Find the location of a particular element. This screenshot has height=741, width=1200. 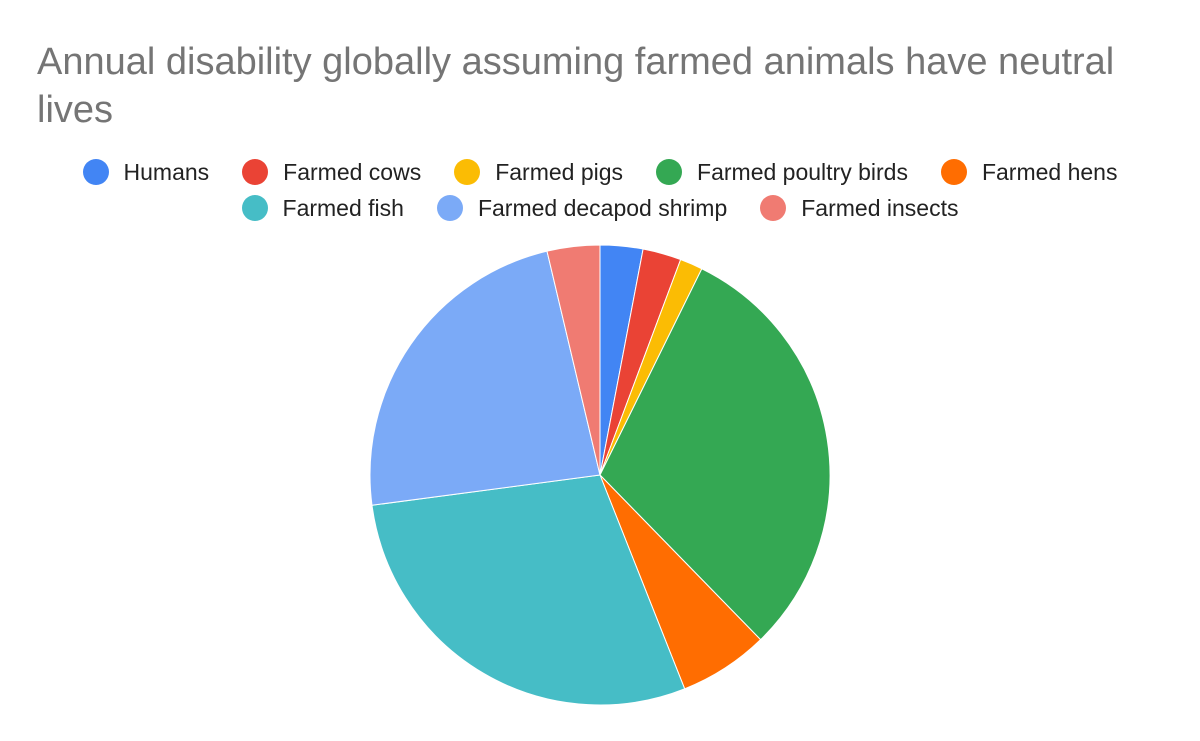

legend-swatch-farmed-insects is located at coordinates (773, 208).